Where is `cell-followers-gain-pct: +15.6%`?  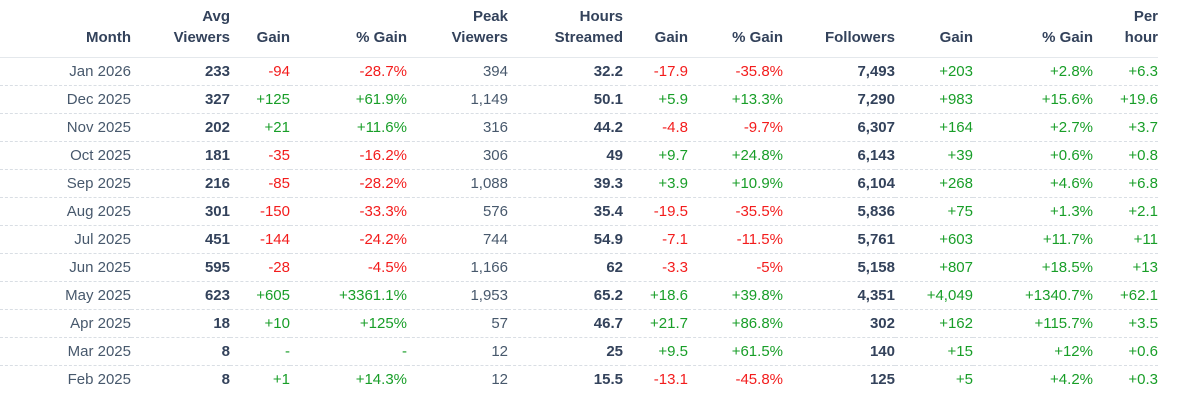
cell-followers-gain-pct: +15.6% is located at coordinates (1067, 99).